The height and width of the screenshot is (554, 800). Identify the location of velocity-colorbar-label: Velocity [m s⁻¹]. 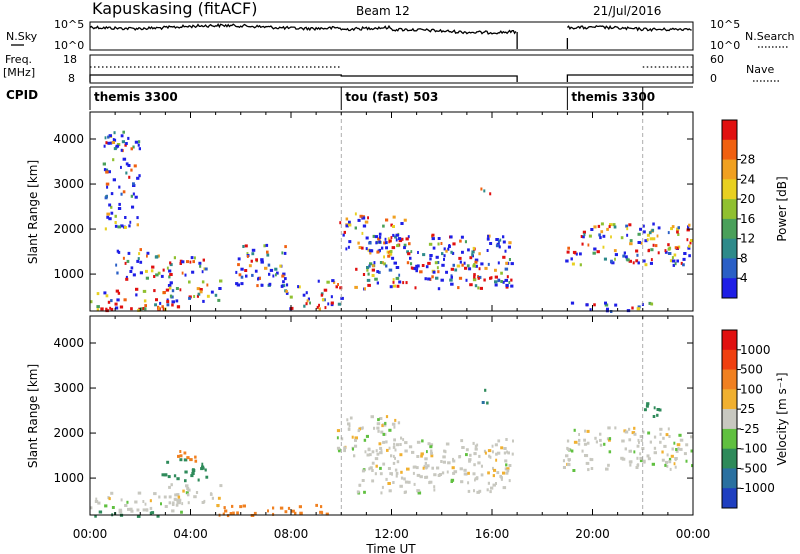
(782, 418).